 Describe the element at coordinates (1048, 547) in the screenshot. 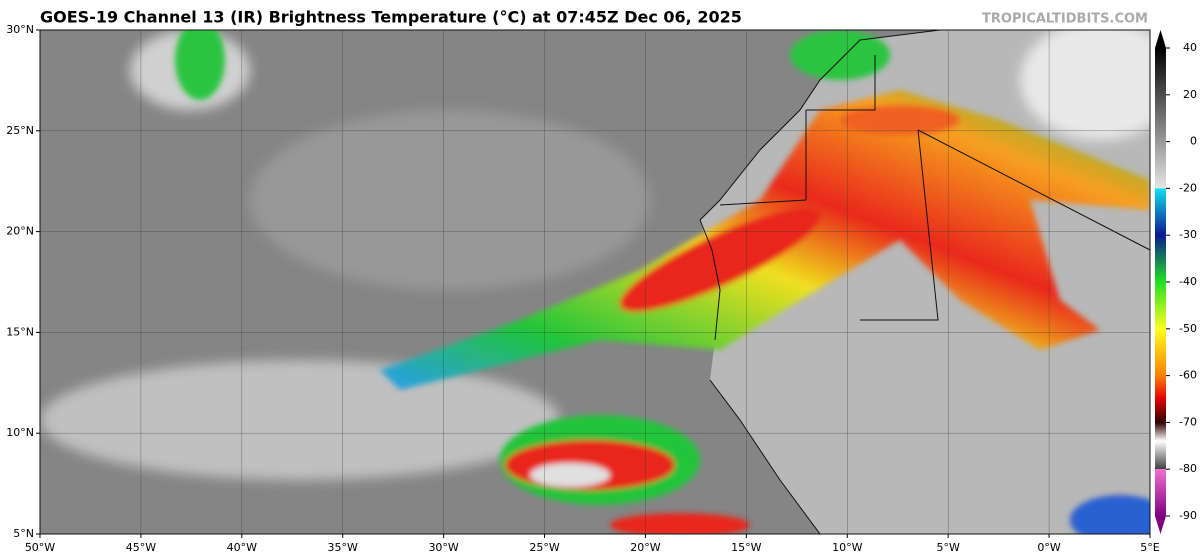

I see `lon-label: 0°W` at that location.